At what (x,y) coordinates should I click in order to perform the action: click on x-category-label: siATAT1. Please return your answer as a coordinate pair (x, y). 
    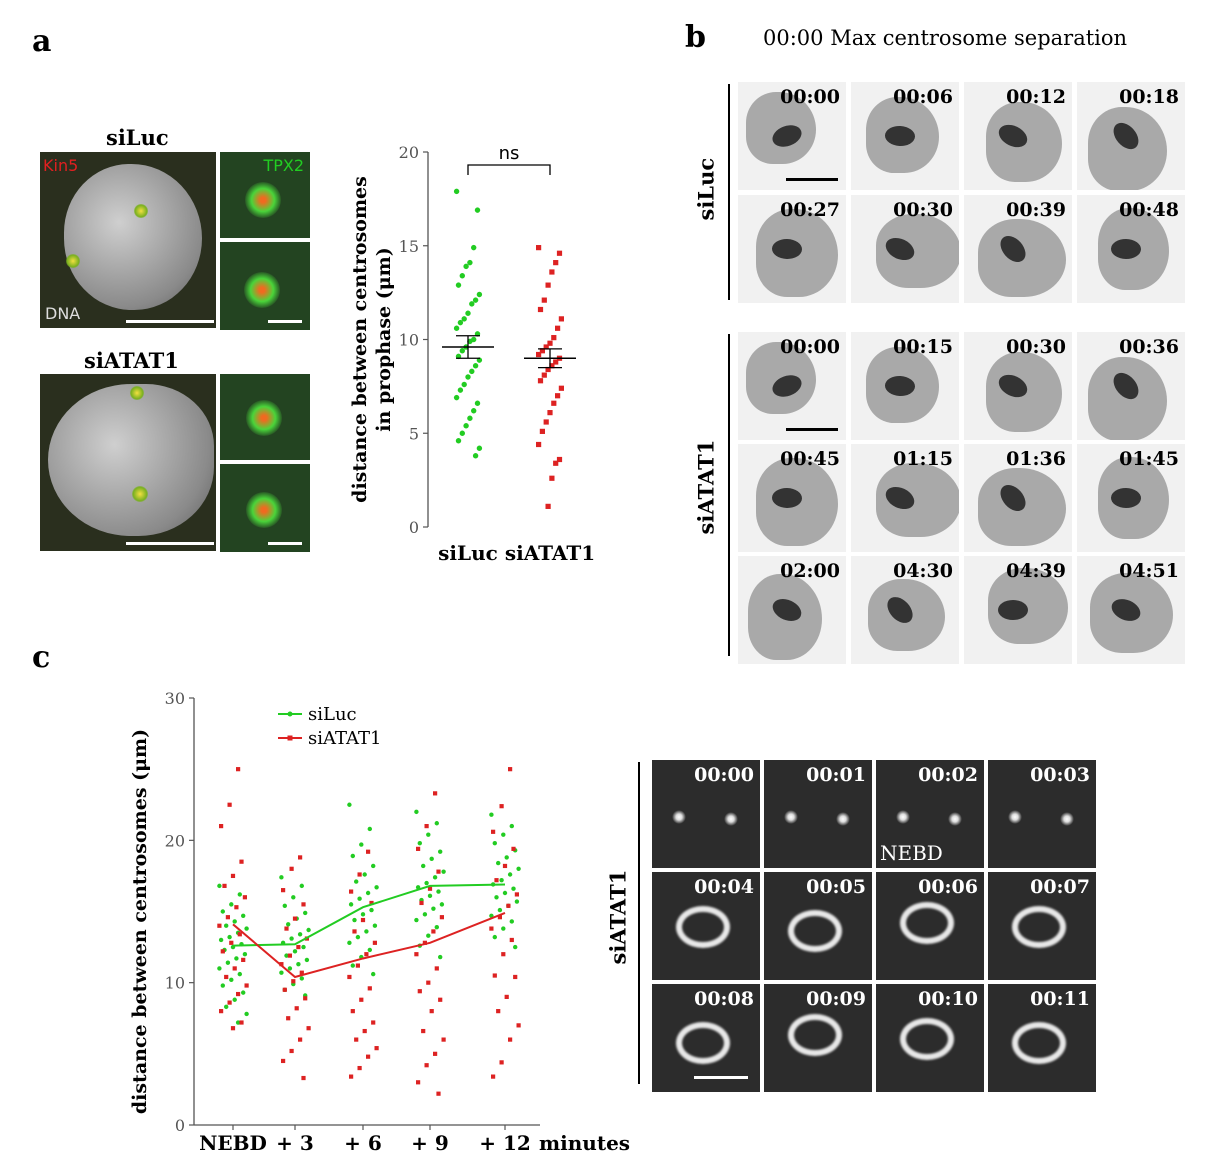
    Looking at the image, I should click on (550, 553).